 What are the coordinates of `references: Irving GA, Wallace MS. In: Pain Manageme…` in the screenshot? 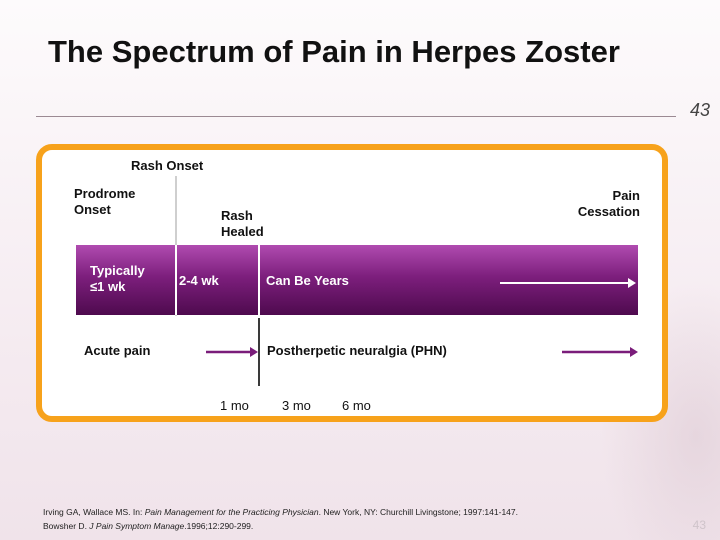 It's located at (363, 519).